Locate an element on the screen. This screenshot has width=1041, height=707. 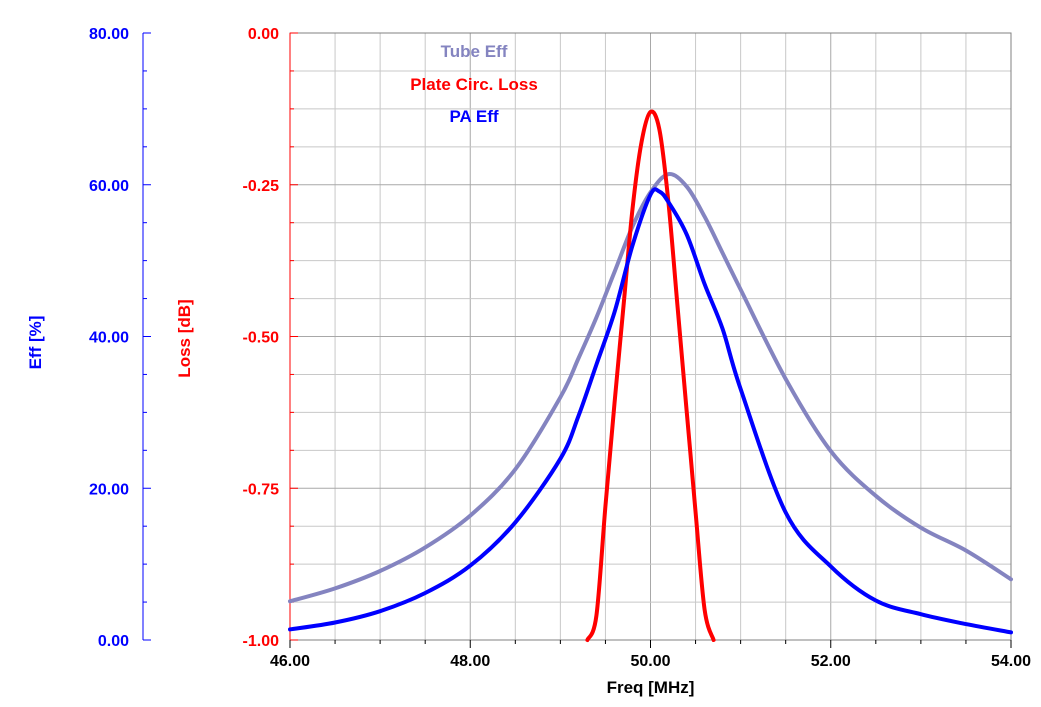
eff-tick-label: 60.00 is located at coordinates (109, 186).